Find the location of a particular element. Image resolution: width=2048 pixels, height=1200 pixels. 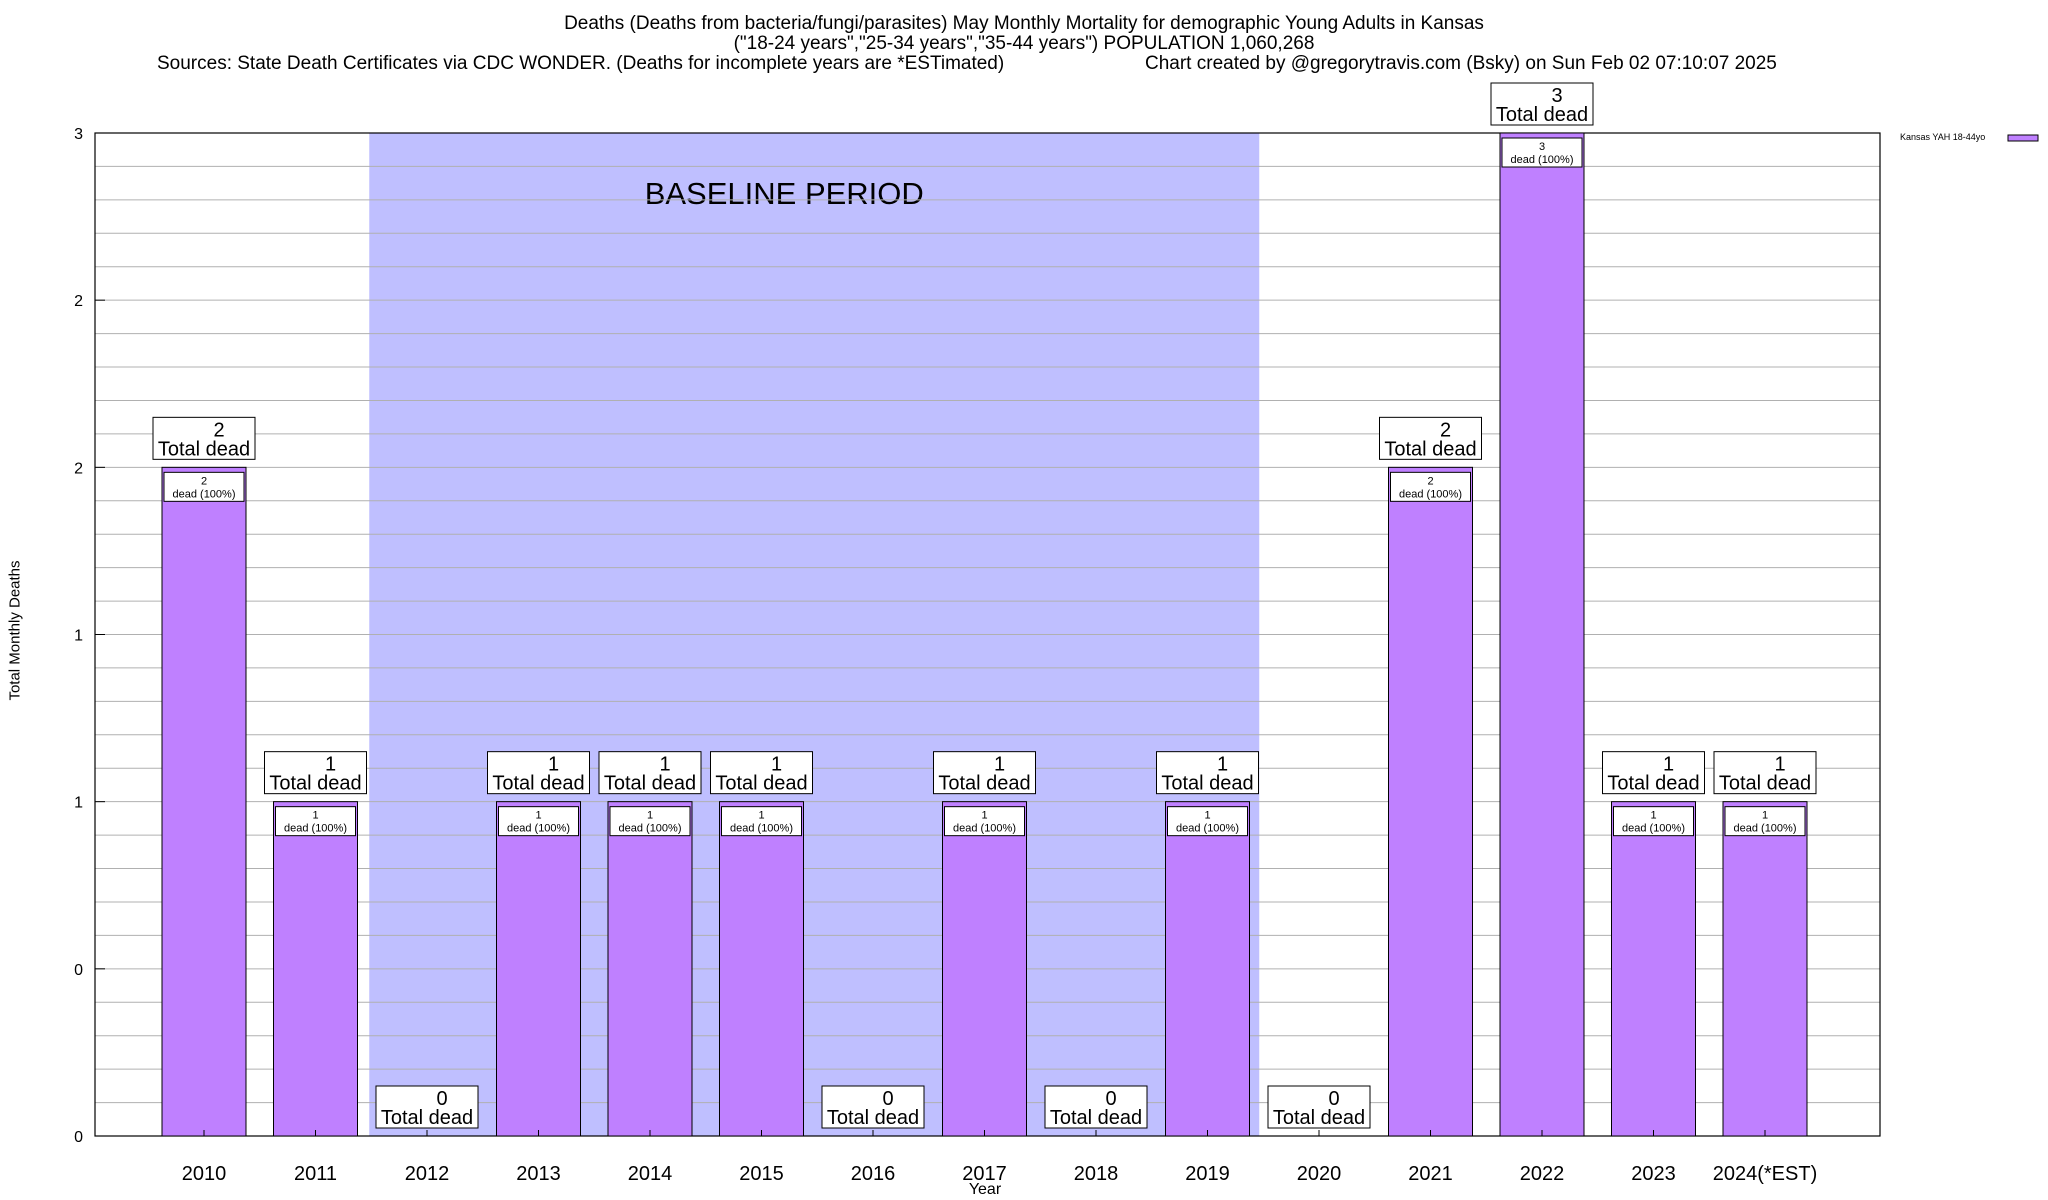

x-tick-label: 2023 is located at coordinates (1653, 1174).